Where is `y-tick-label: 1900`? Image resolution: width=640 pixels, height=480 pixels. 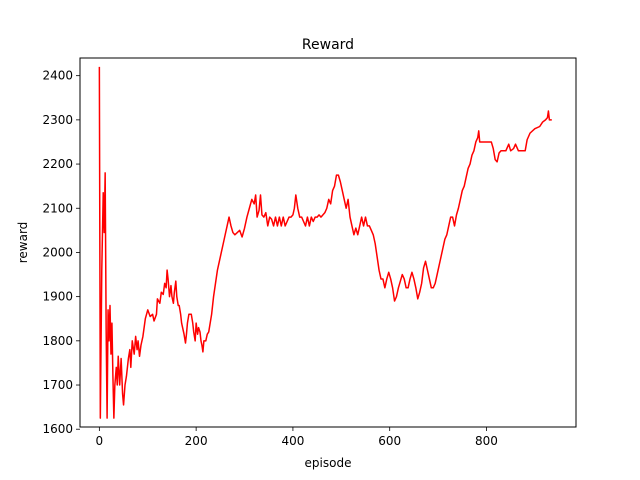
y-tick-label: 1900 is located at coordinates (57, 297).